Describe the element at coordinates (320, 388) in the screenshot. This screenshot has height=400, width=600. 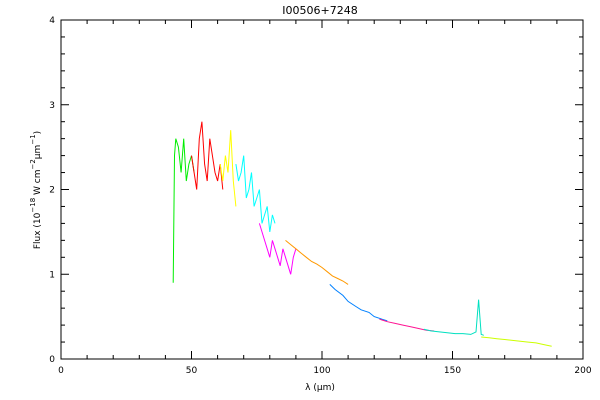
I see `x-axis-label: λ (μm)` at that location.